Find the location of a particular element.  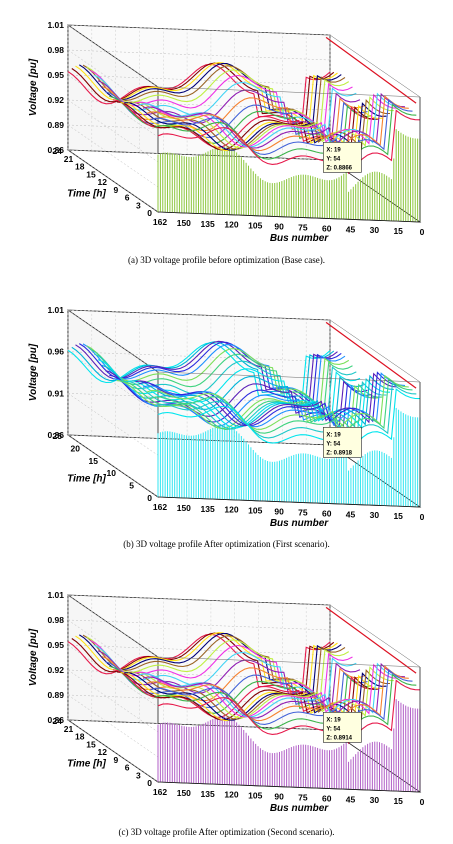

y-tick-label: 20 is located at coordinates (76, 448).